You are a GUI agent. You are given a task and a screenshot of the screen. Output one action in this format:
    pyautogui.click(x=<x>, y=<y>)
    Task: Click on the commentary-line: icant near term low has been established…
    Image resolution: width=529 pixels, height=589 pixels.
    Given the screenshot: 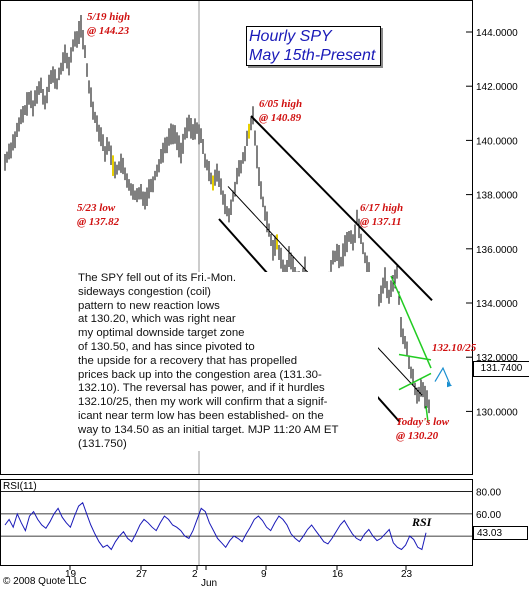 What is the action you would take?
    pyautogui.click(x=201, y=415)
    